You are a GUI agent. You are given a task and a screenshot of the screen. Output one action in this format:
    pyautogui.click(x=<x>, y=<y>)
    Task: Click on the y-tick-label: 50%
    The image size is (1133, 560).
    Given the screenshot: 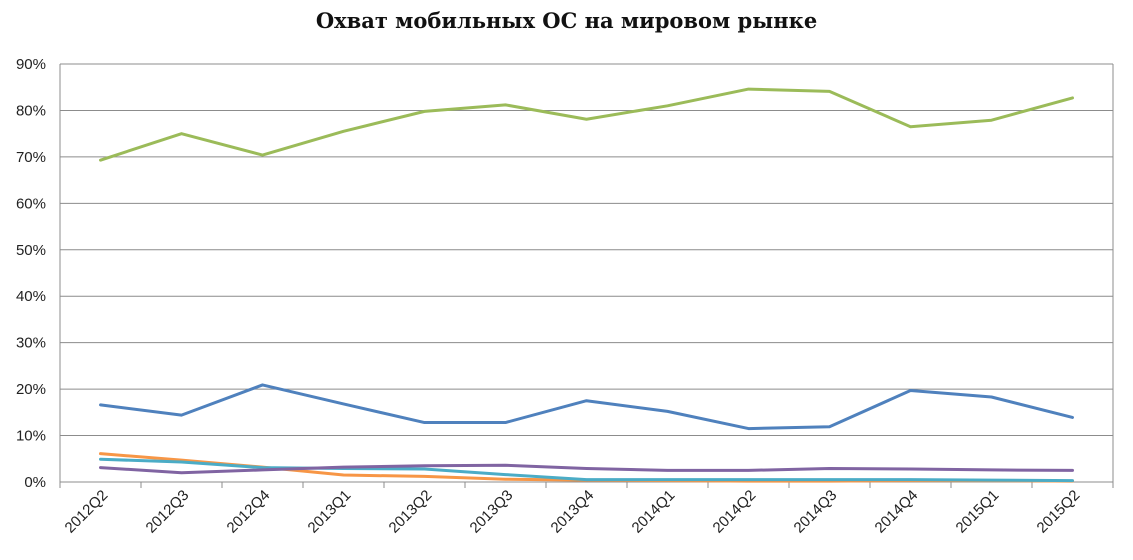 What is the action you would take?
    pyautogui.click(x=31, y=250)
    